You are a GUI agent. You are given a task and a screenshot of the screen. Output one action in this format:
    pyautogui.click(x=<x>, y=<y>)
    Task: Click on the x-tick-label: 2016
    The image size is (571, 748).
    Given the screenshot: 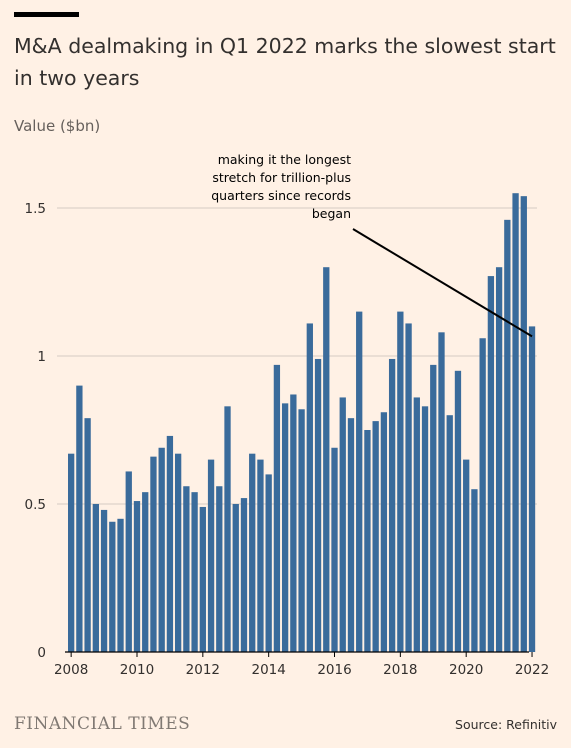 What is the action you would take?
    pyautogui.click(x=334, y=670)
    